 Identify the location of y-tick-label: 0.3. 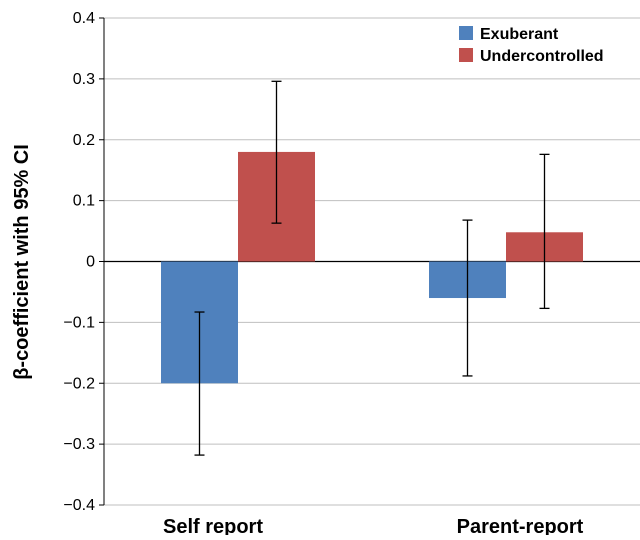
(84, 79).